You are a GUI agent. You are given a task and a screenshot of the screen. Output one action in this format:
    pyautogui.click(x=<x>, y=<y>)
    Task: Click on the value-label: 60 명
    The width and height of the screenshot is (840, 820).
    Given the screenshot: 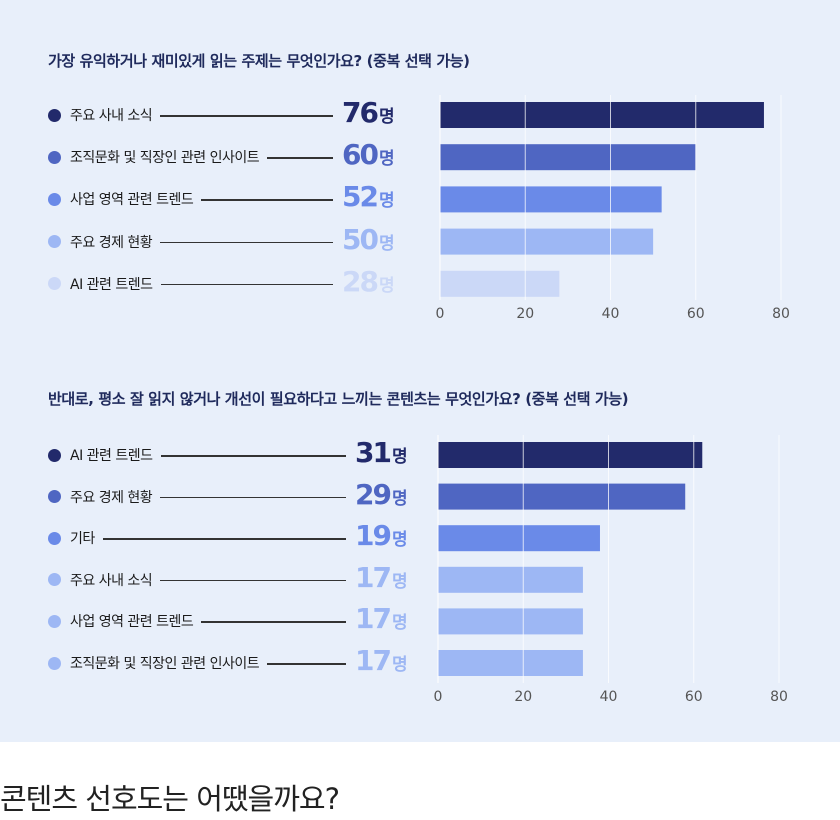 What is the action you would take?
    pyautogui.click(x=368, y=154)
    